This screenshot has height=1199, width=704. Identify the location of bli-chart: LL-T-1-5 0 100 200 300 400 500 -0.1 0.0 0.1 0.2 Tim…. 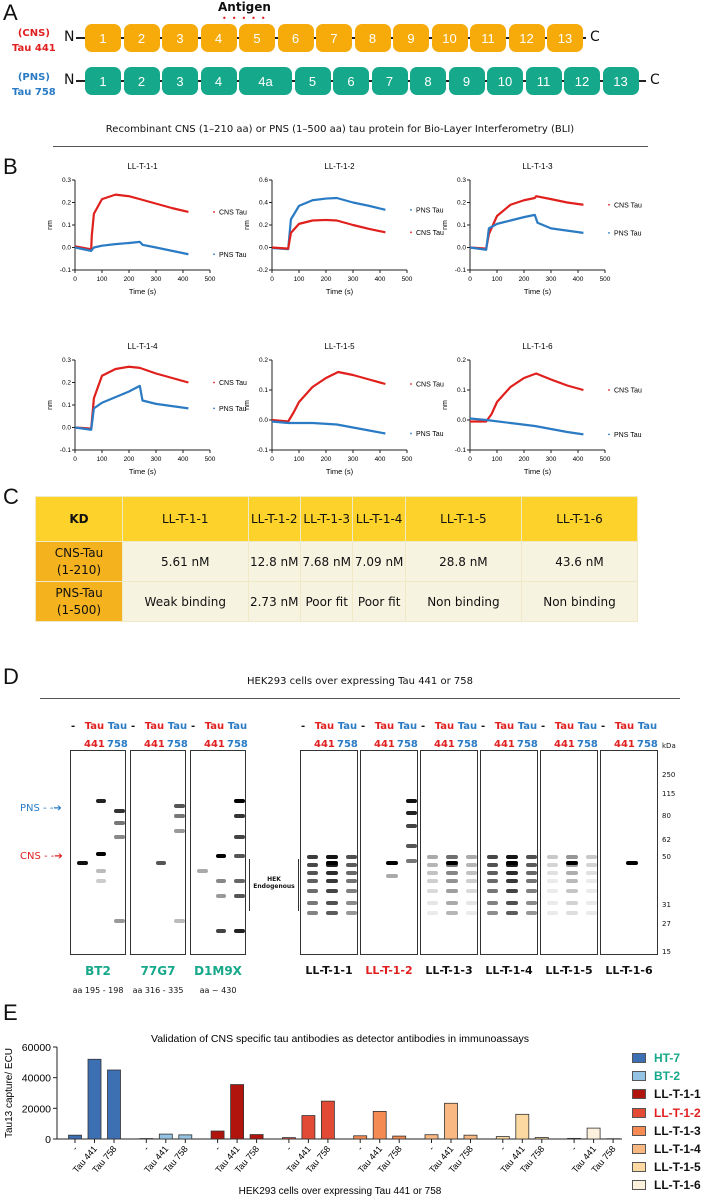
(344, 409).